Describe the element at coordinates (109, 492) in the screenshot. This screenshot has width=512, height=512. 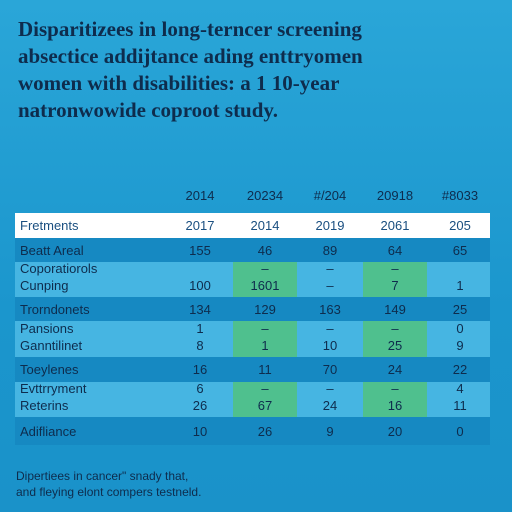
I see `footnote-line: and fleying elont compers testneld.` at that location.